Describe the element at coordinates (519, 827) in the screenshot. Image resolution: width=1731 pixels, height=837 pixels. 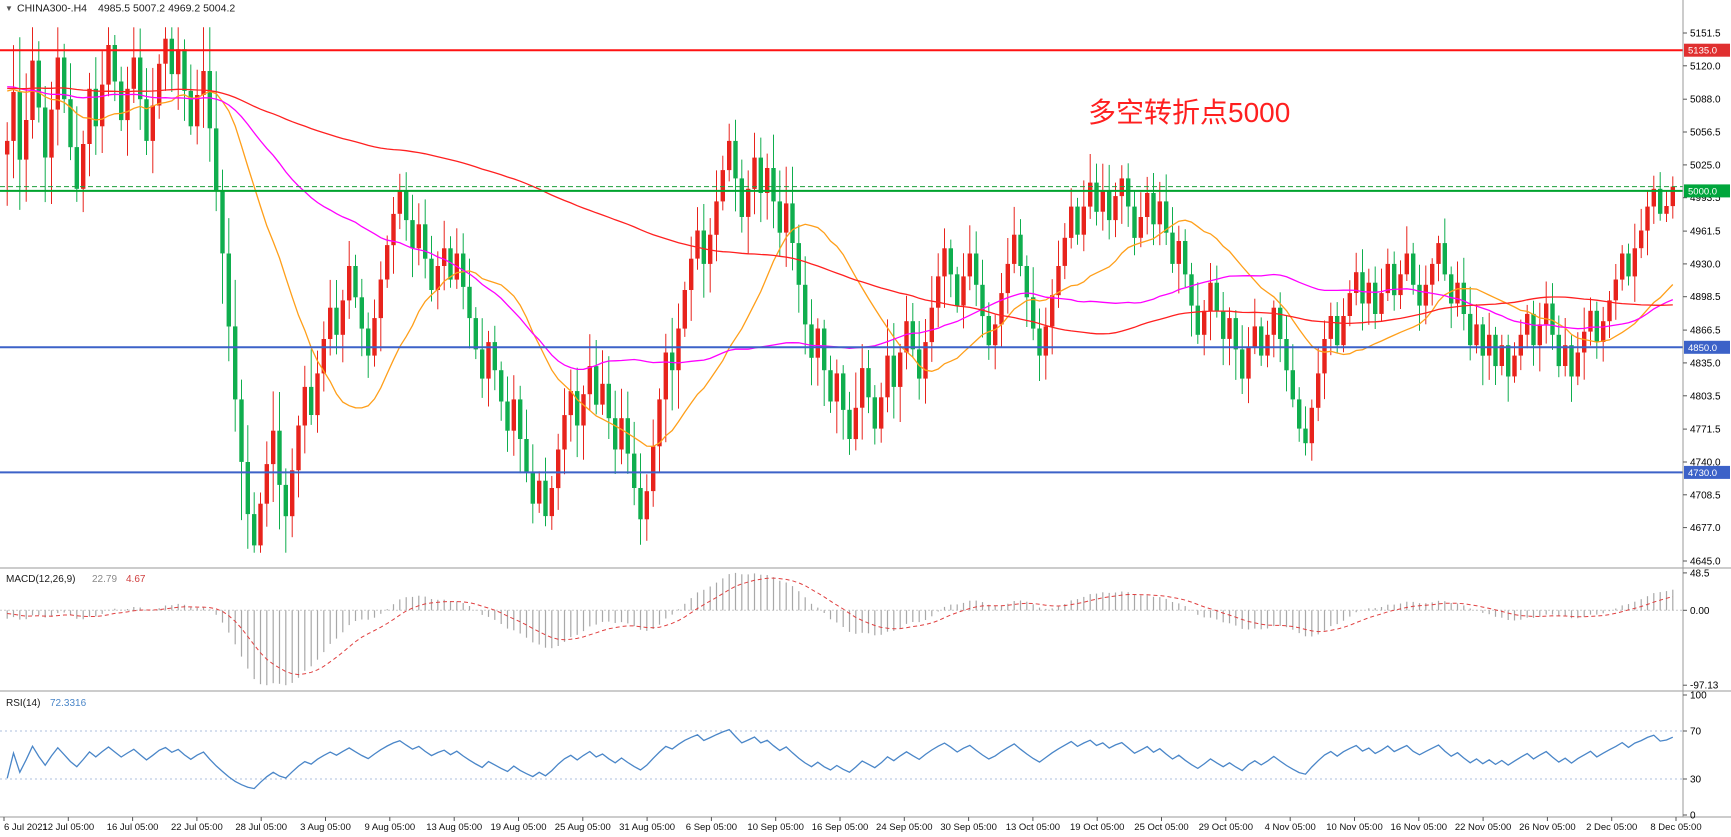
I see `time-label: 19 Aug 05:00` at that location.